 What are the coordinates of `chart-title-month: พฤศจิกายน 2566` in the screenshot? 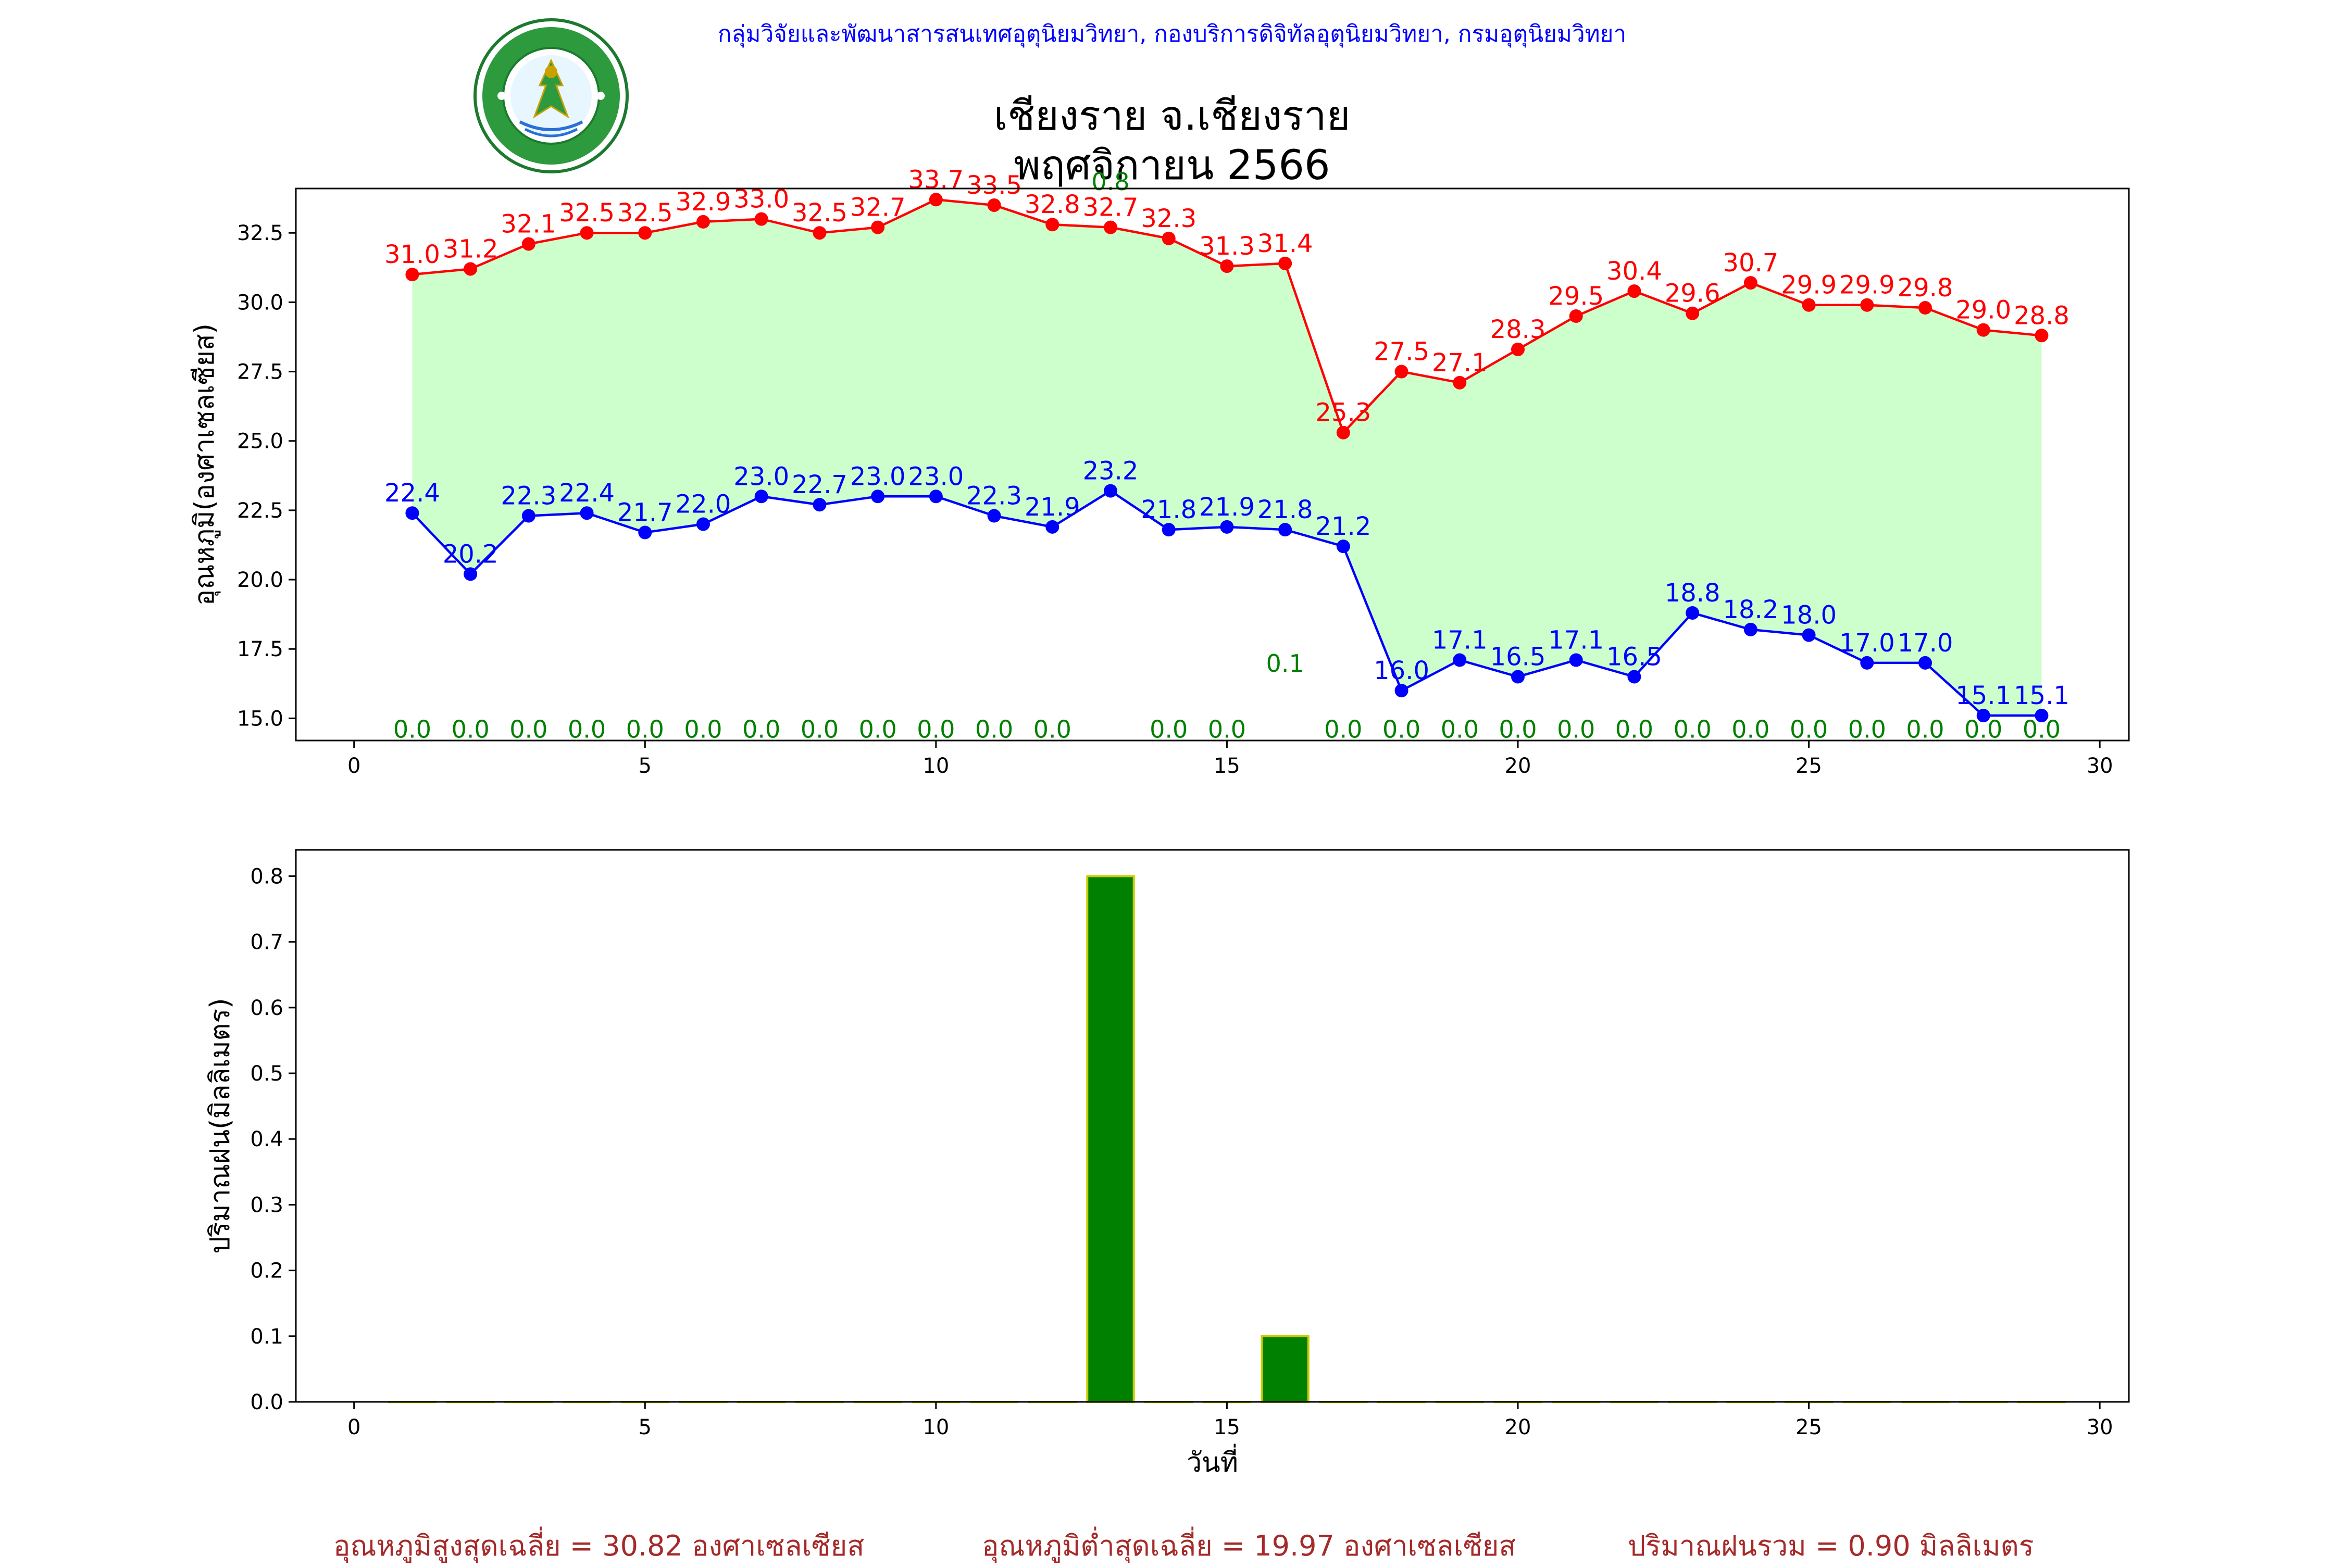 It's located at (1172, 165).